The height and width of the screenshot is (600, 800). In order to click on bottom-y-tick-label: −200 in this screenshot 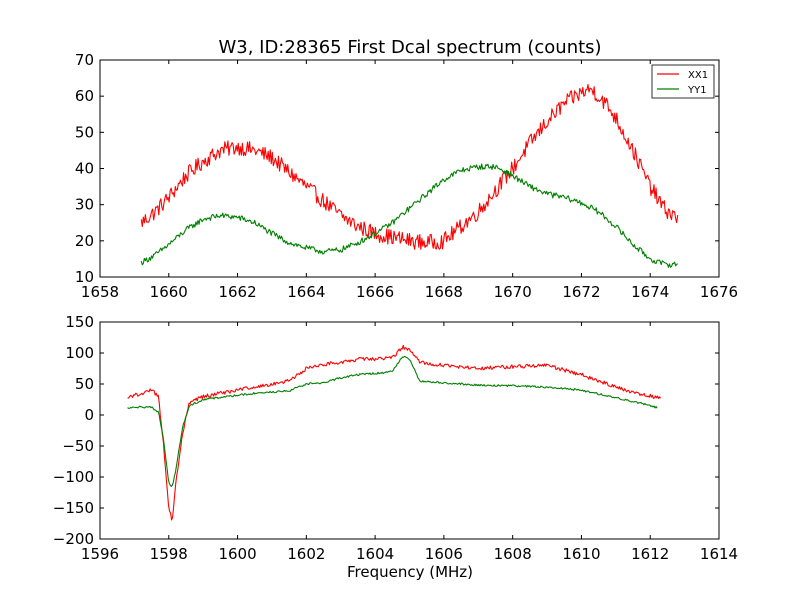, I will do `click(73, 539)`.